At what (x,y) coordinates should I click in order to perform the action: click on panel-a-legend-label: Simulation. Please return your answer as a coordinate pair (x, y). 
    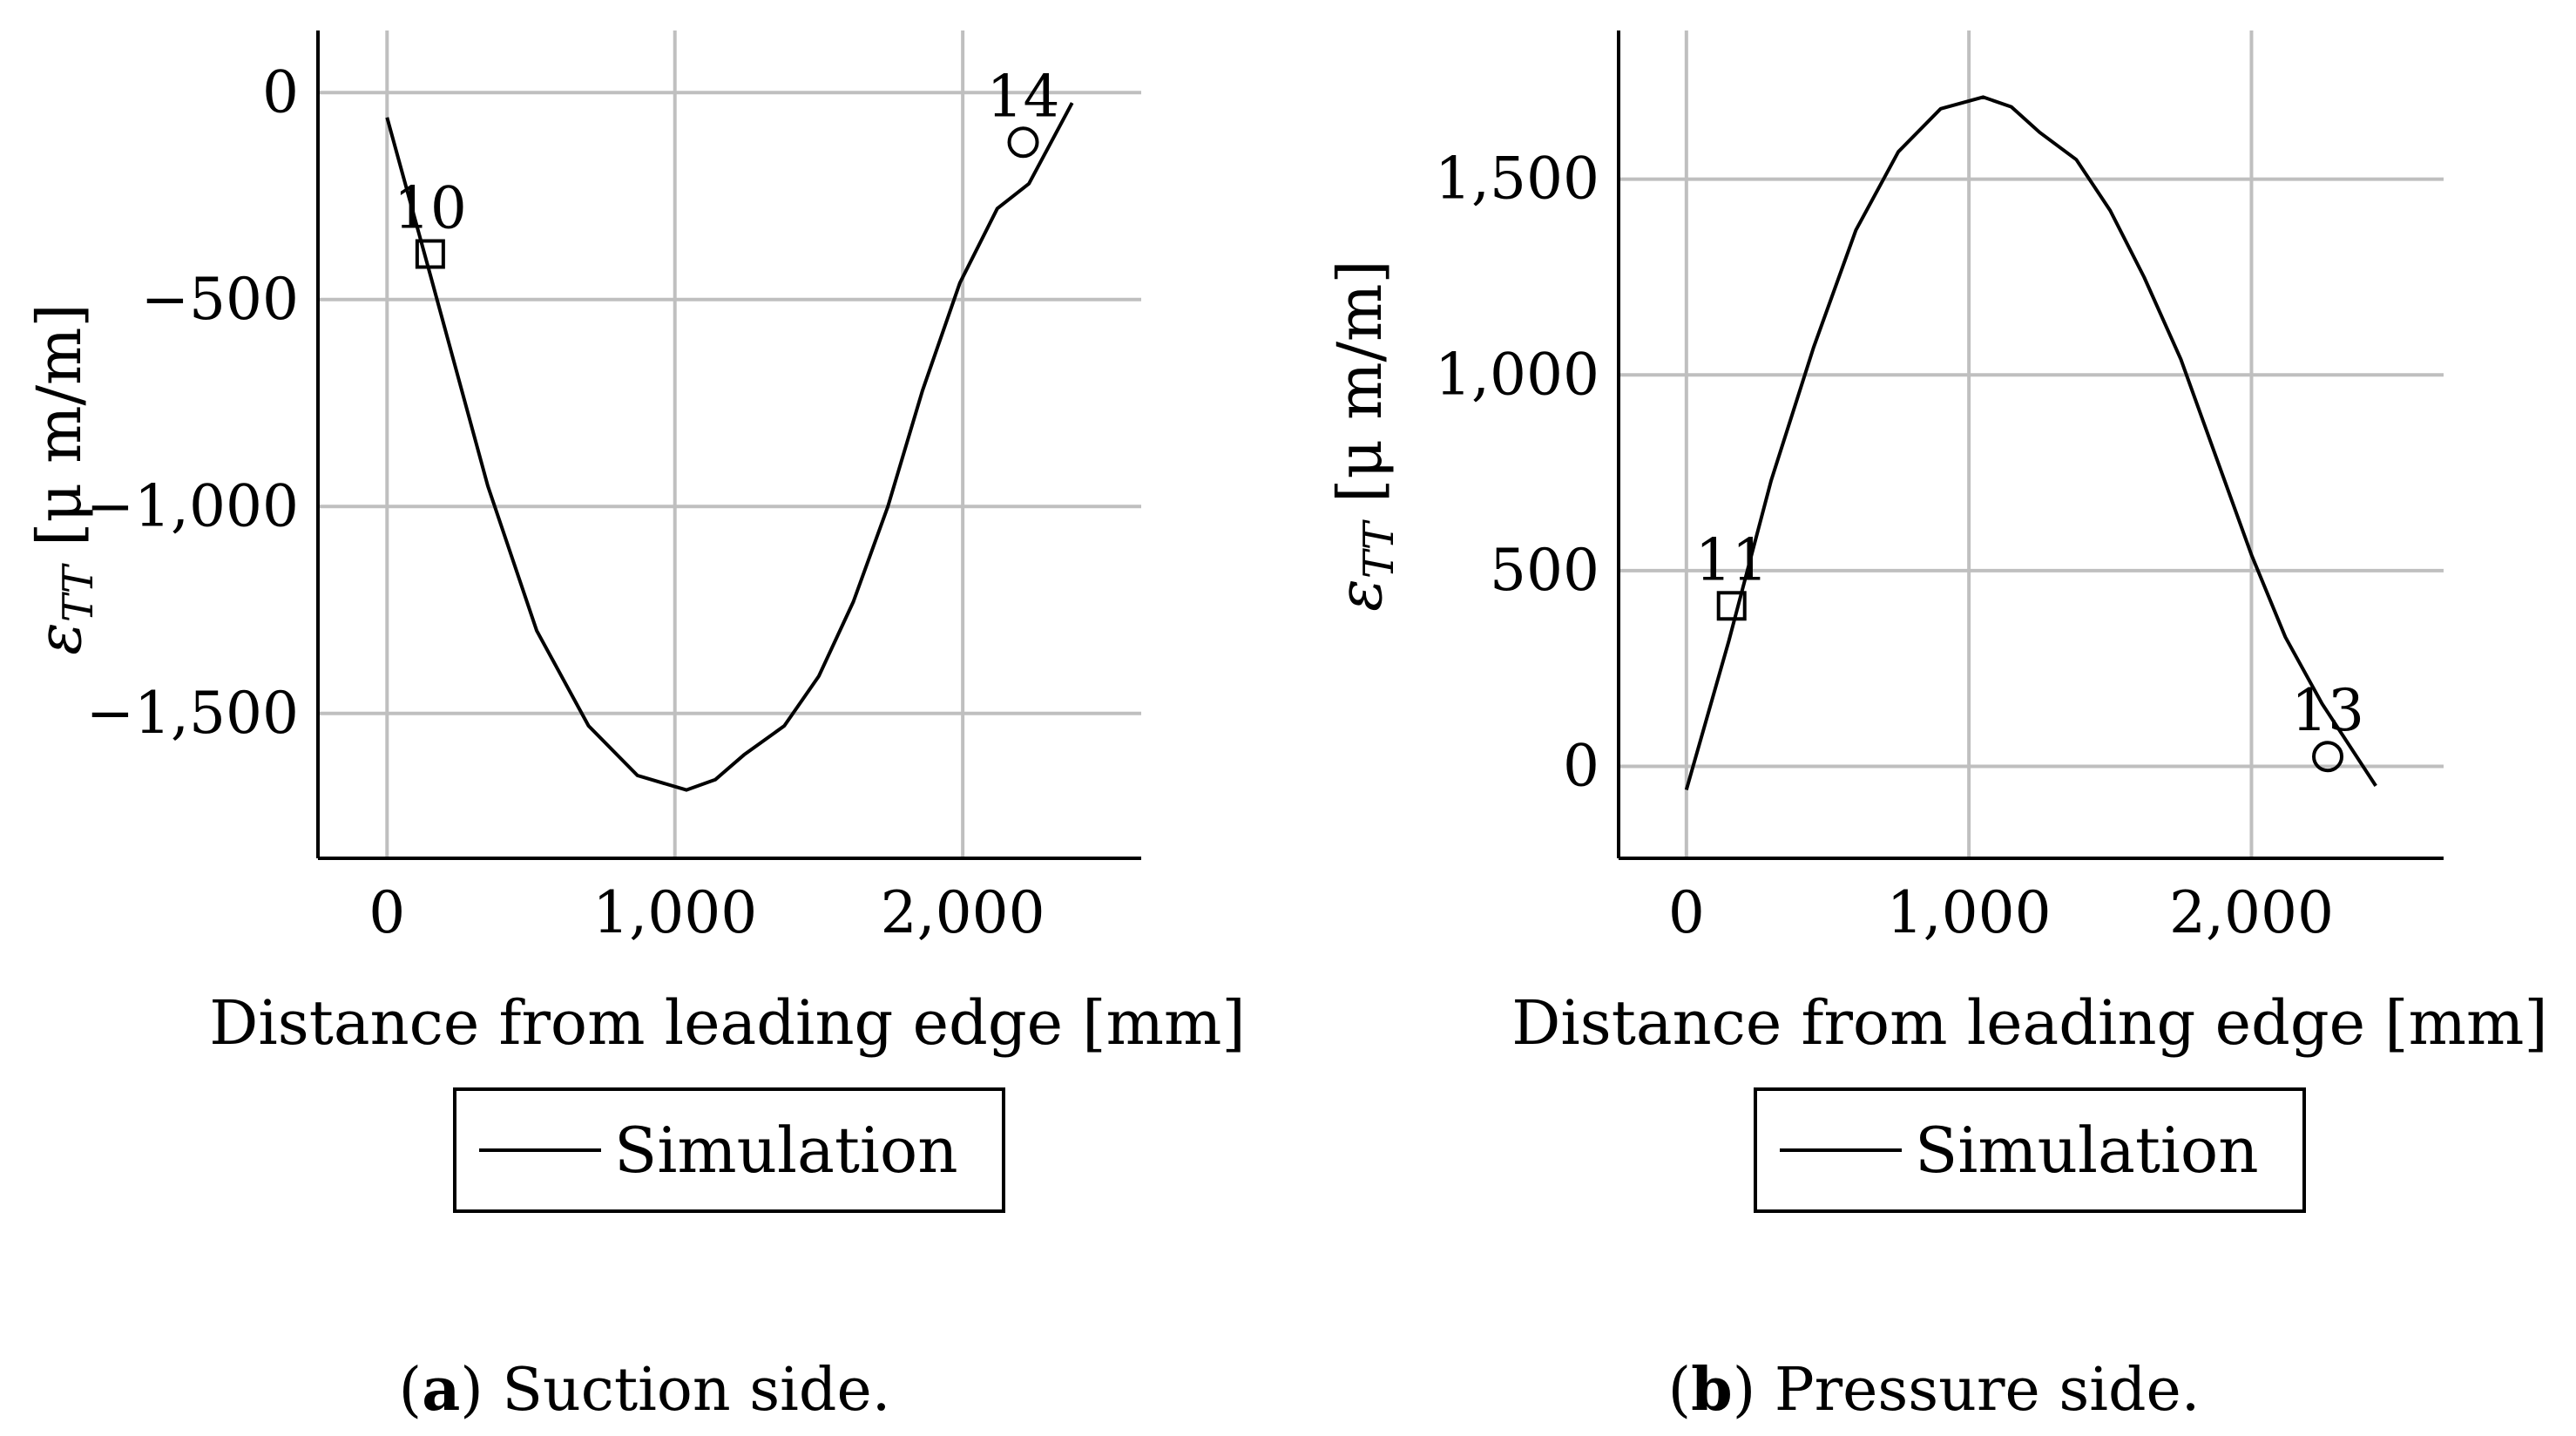
    Looking at the image, I should click on (786, 1150).